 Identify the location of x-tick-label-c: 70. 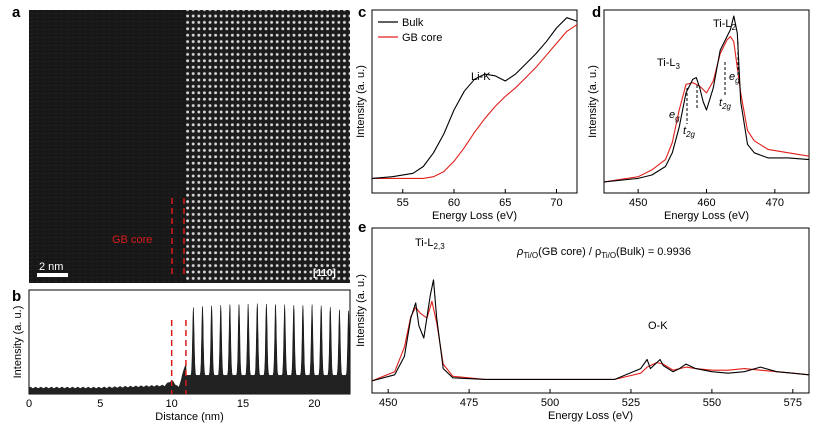
(556, 203).